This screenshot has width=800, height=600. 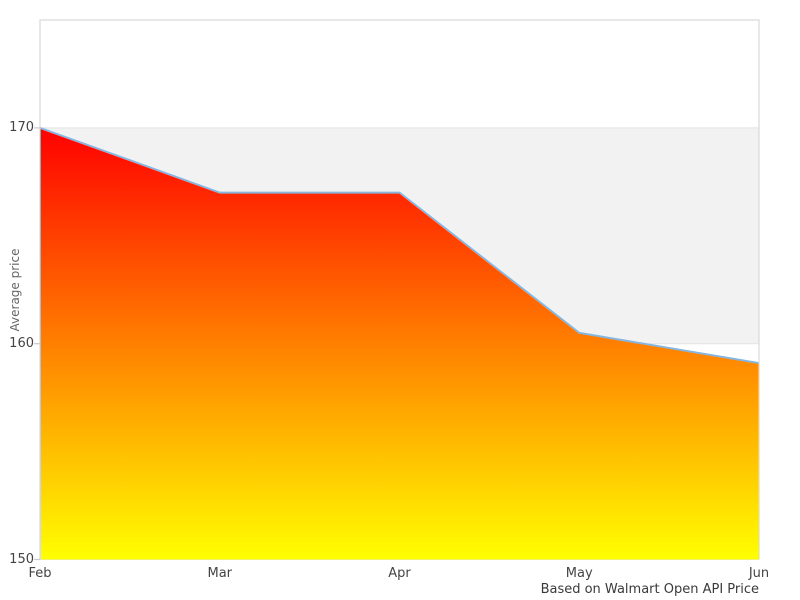 I want to click on y-tick-label: 170, so click(x=21, y=127).